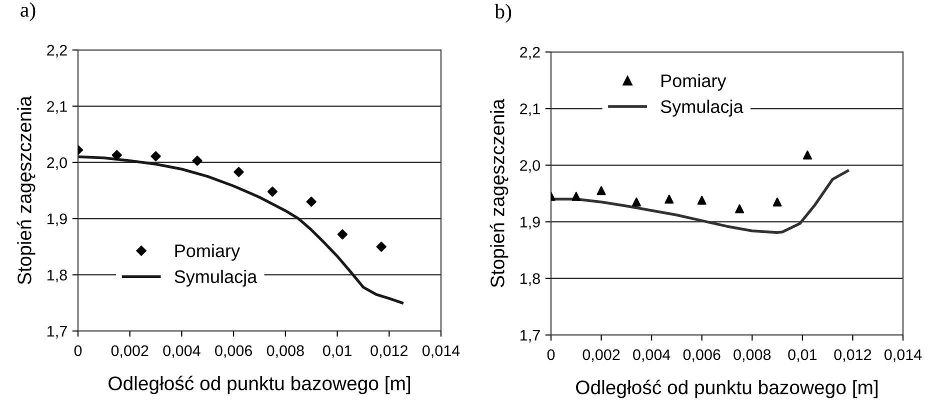 The height and width of the screenshot is (405, 932). Describe the element at coordinates (503, 13) in the screenshot. I see `chart-title: b)` at that location.